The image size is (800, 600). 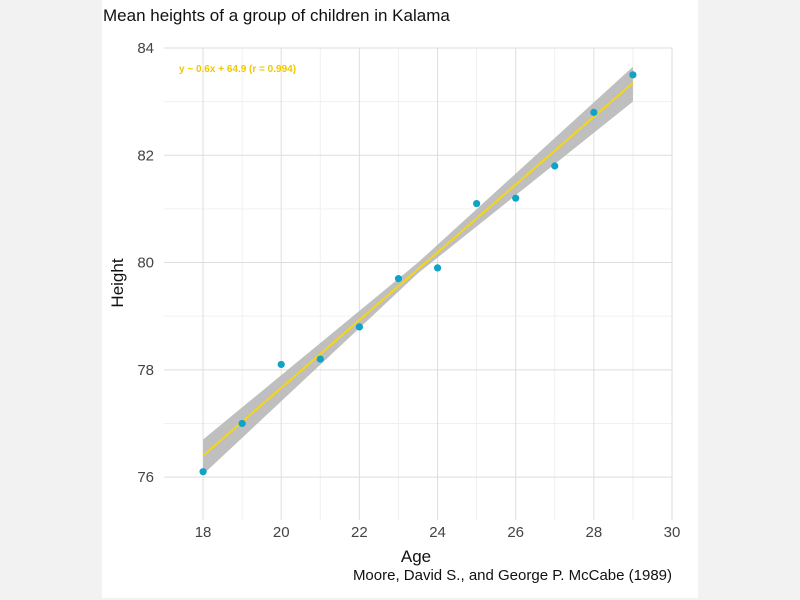 What do you see at coordinates (359, 532) in the screenshot?
I see `x-tick-label: 22` at bounding box center [359, 532].